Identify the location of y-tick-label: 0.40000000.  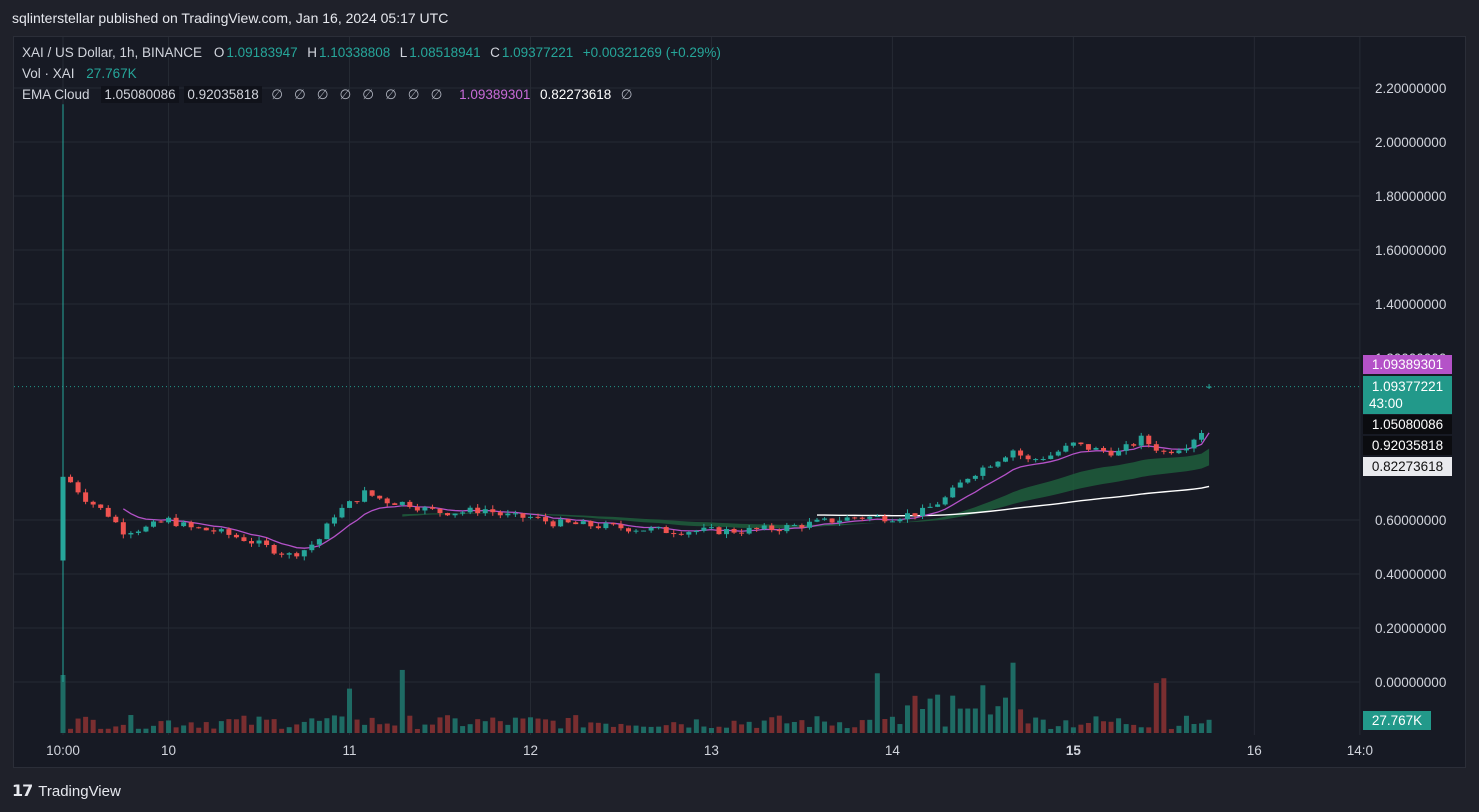
(1410, 574).